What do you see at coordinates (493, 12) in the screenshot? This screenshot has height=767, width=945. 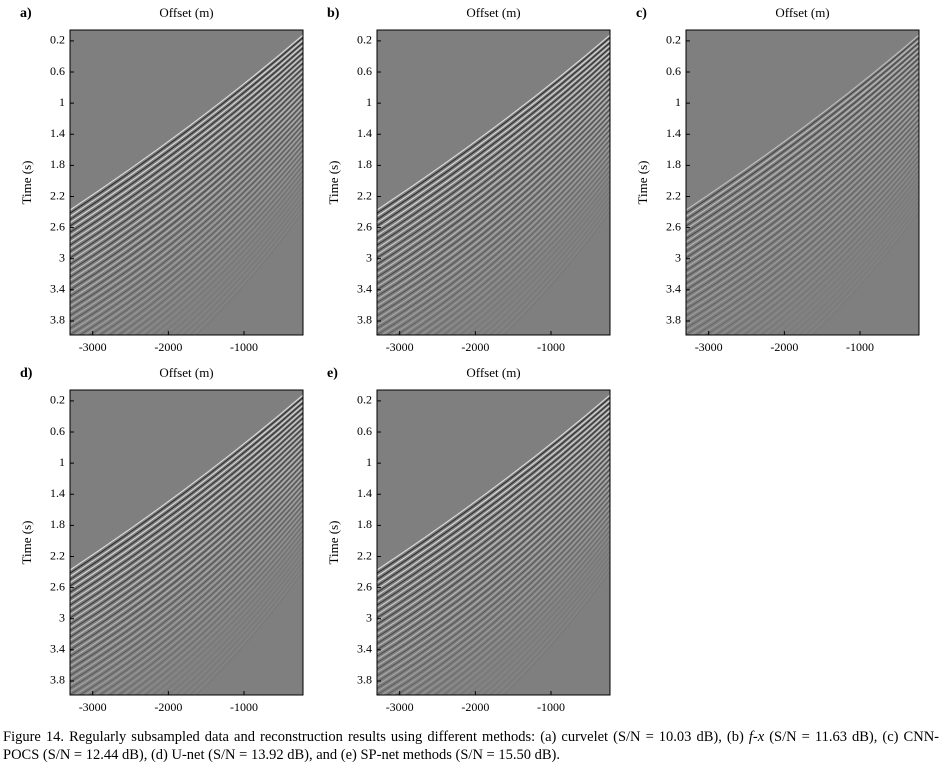 I see `x-axis-title: Offset (m)` at bounding box center [493, 12].